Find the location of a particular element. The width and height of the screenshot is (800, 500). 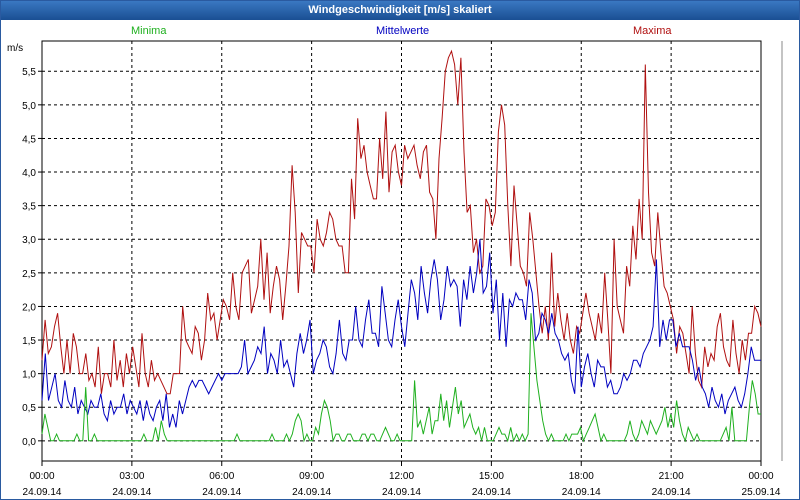

y-axis-unit: m/s is located at coordinates (15, 48).